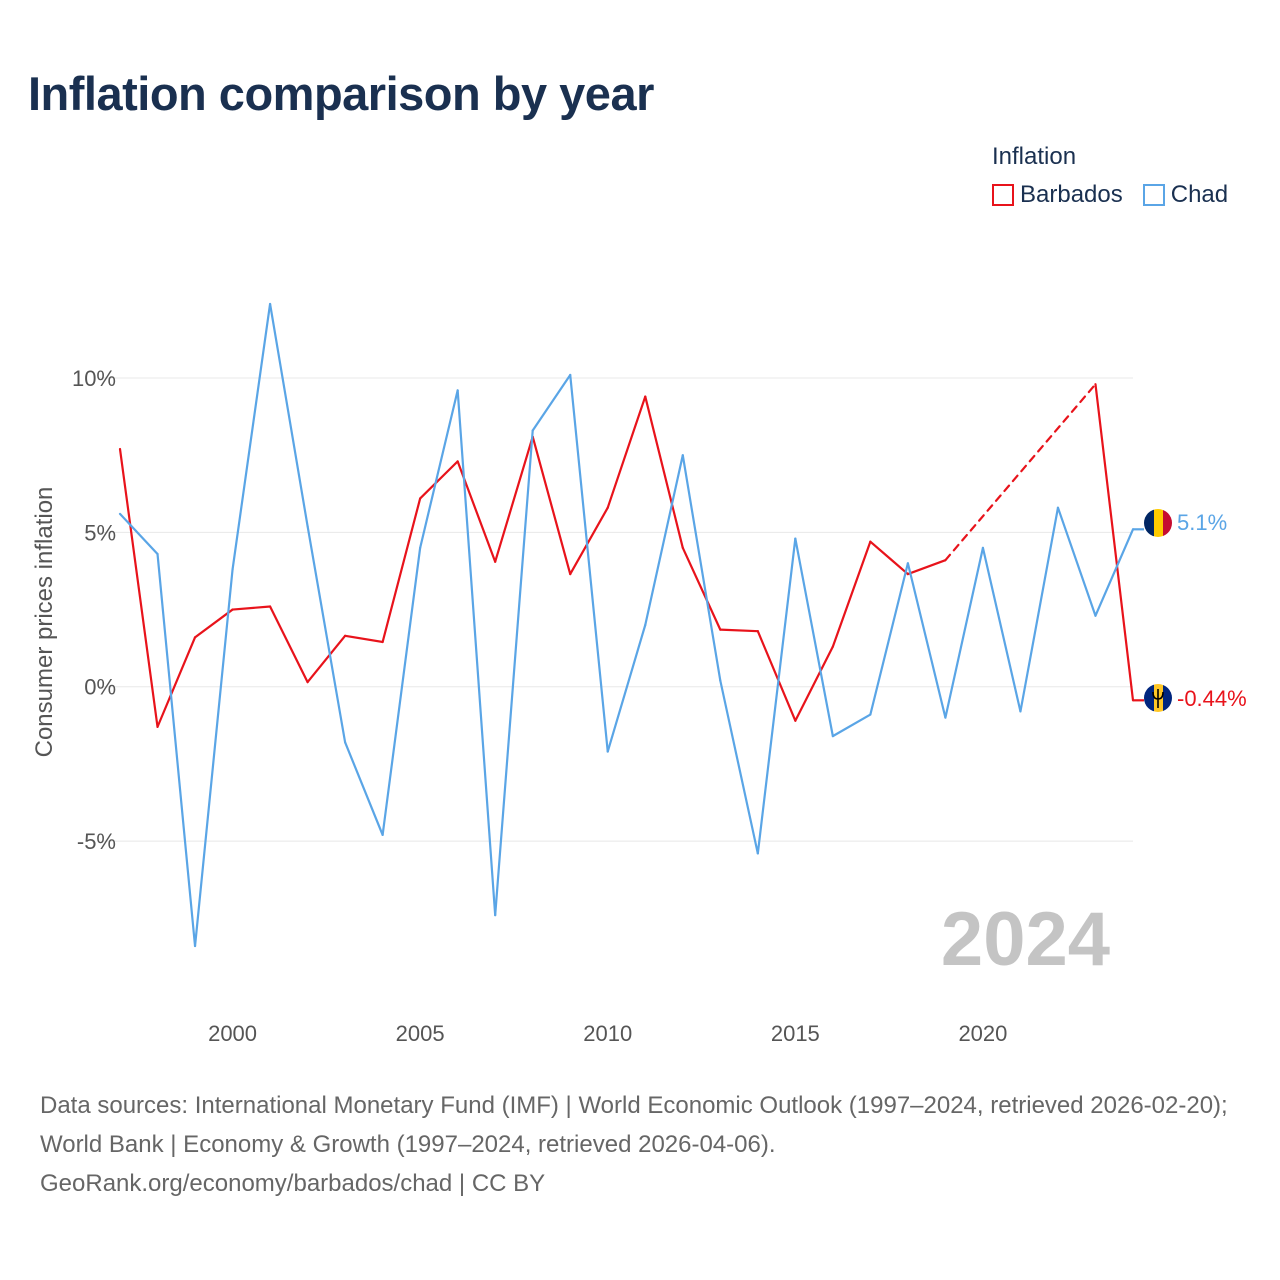 This screenshot has width=1280, height=1280. I want to click on legend-item-barbados: Barbados, so click(1057, 195).